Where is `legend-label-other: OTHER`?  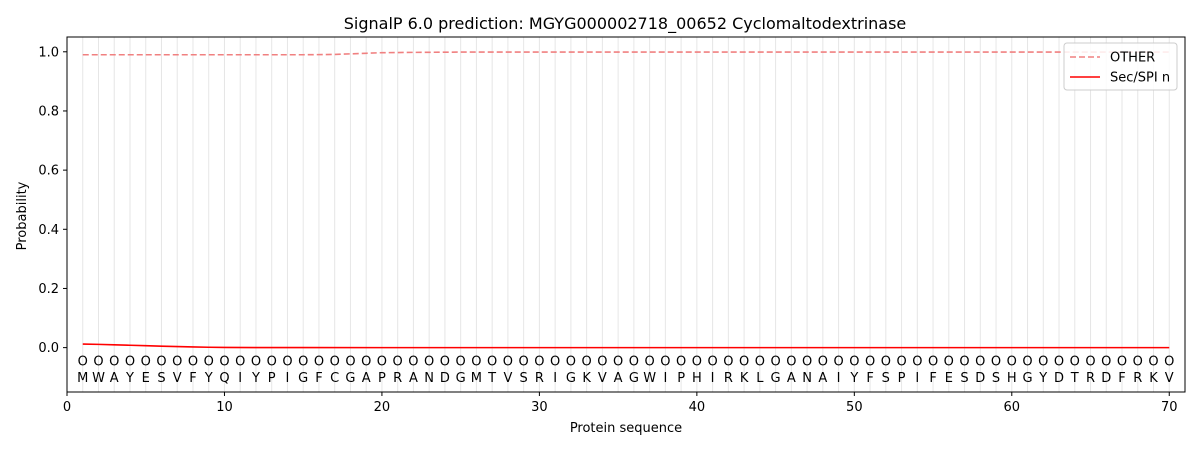
legend-label-other: OTHER is located at coordinates (1132, 58).